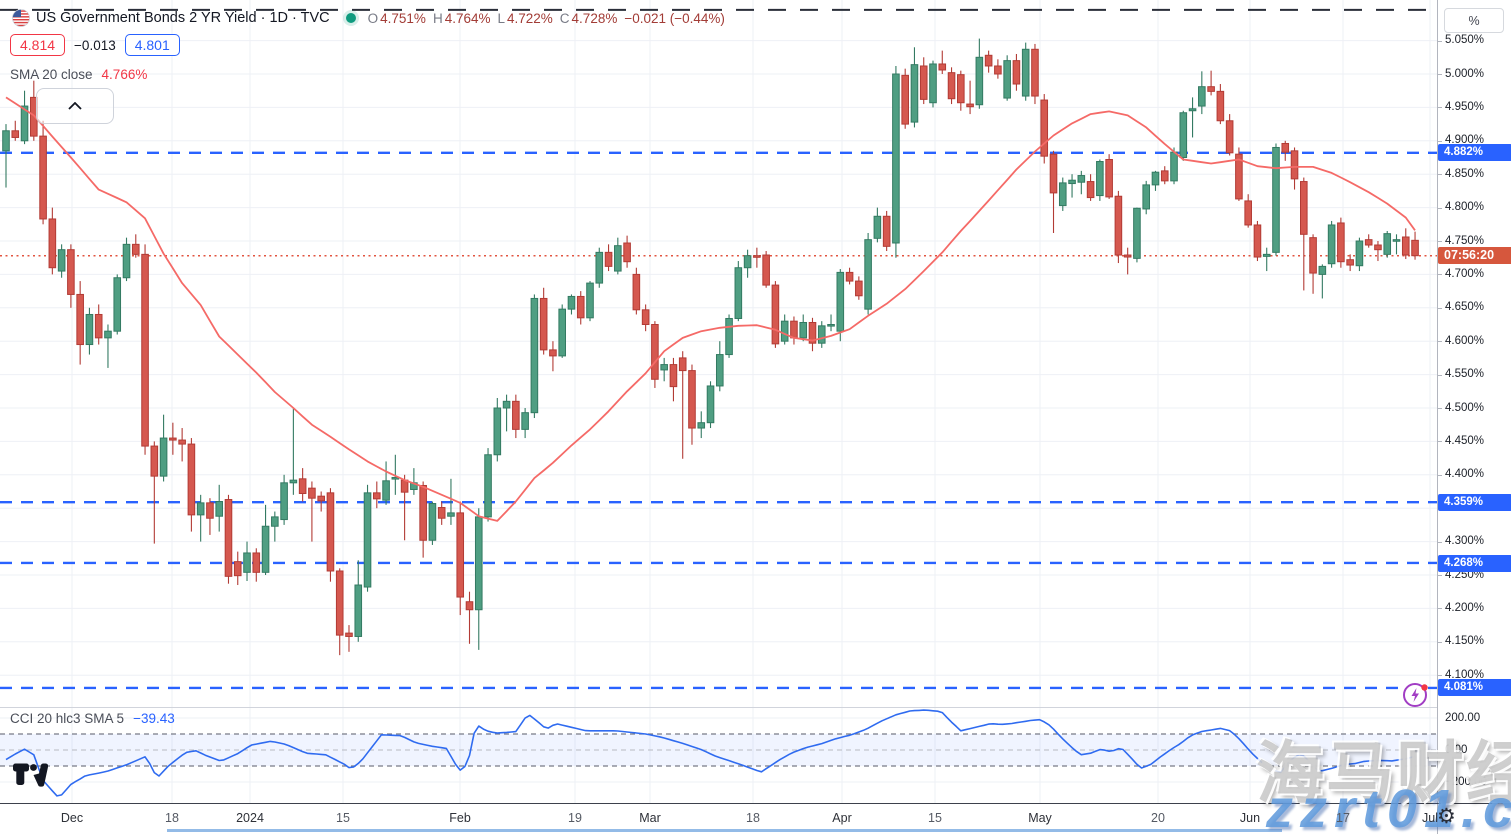 The height and width of the screenshot is (834, 1511). I want to click on price-tick-label: 4.750%, so click(1465, 240).